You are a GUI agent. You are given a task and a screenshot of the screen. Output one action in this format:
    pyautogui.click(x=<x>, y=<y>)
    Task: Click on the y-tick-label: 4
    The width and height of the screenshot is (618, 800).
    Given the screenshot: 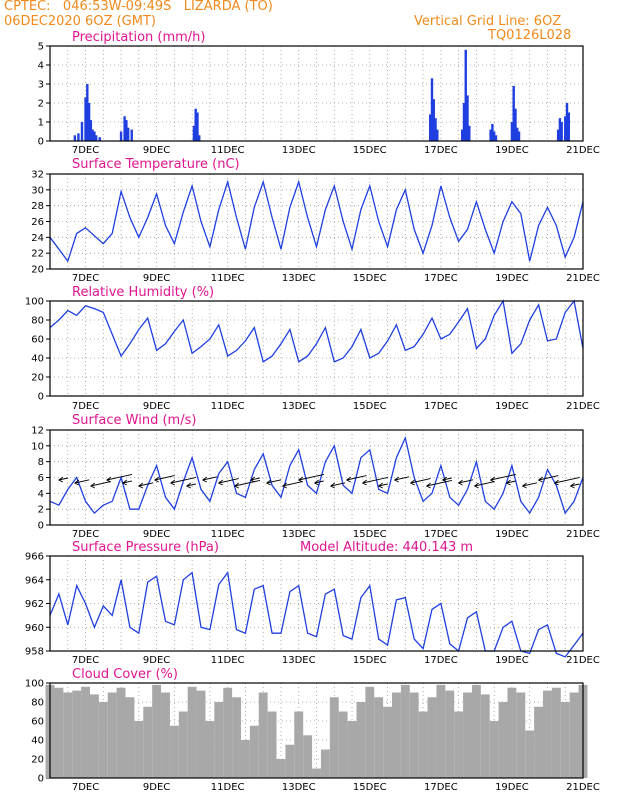 What is the action you would take?
    pyautogui.click(x=41, y=66)
    